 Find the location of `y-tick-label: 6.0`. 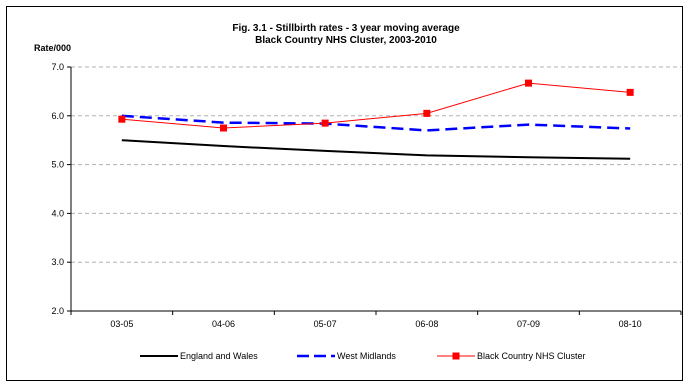

y-tick-label: 6.0 is located at coordinates (57, 116).